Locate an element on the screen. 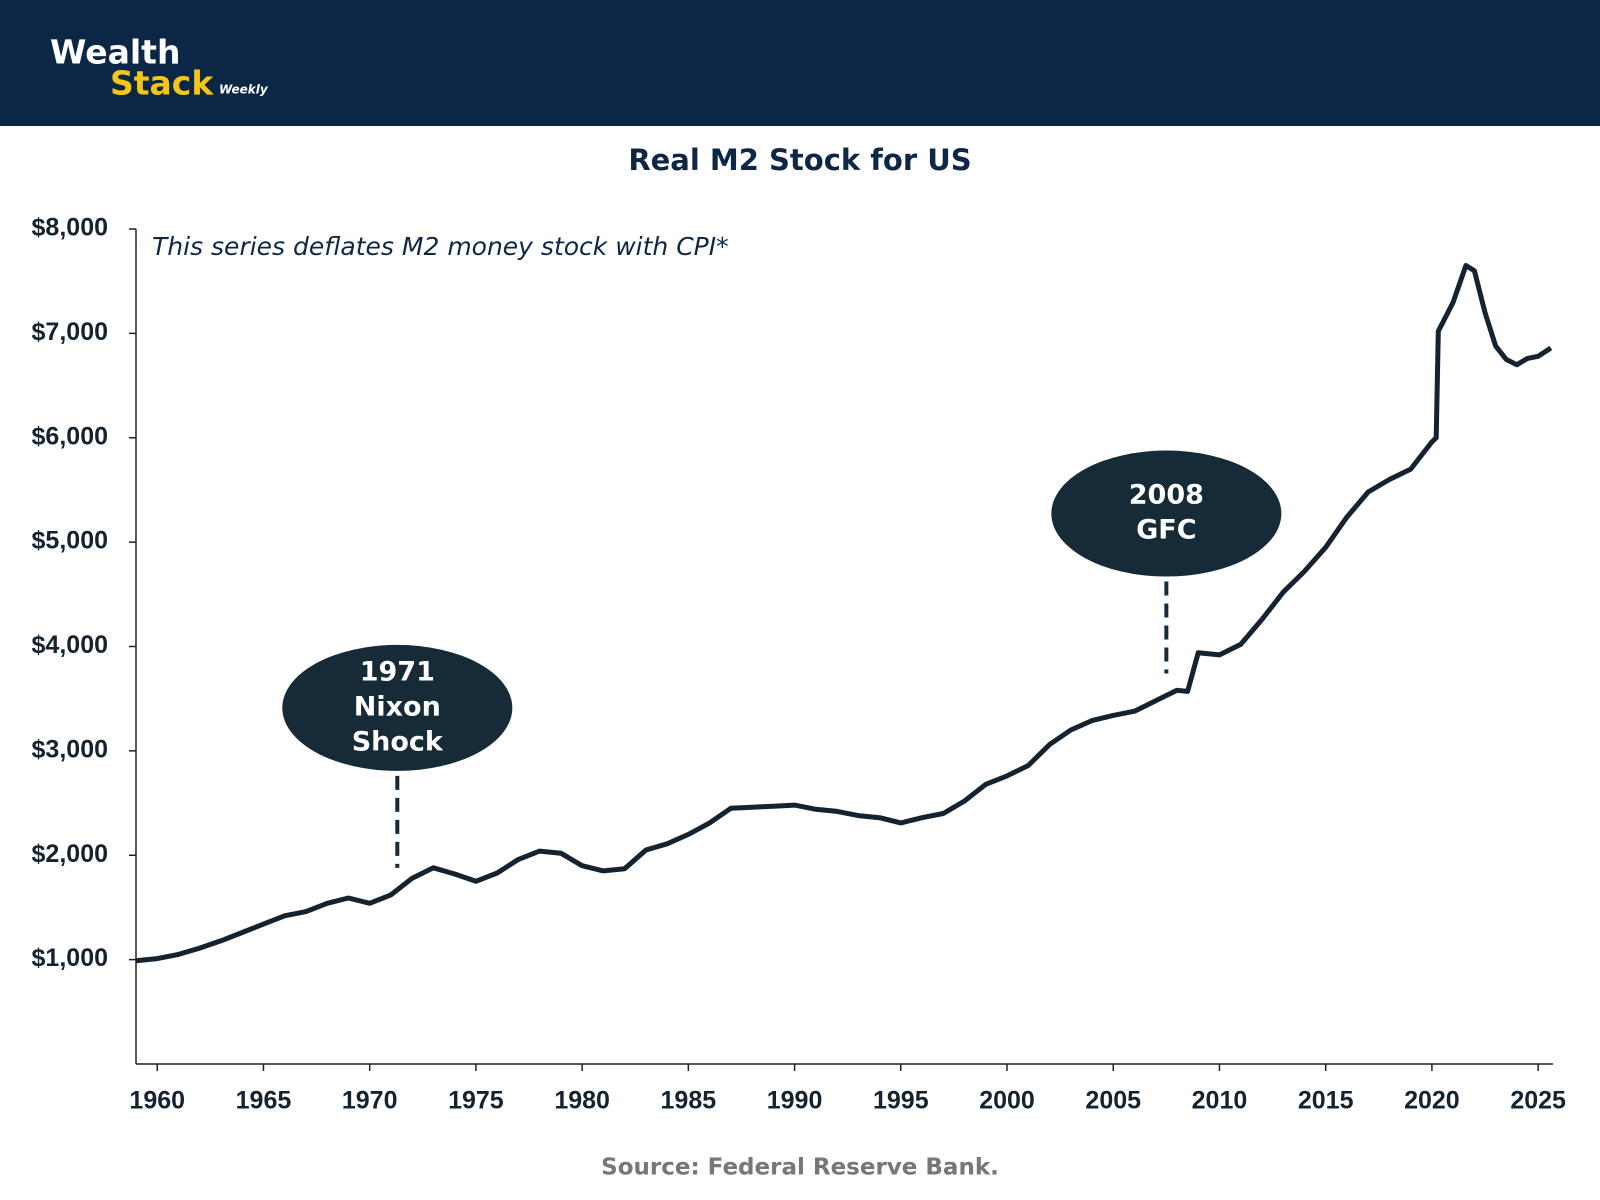  x-tick-label: 1970 is located at coordinates (370, 1101).